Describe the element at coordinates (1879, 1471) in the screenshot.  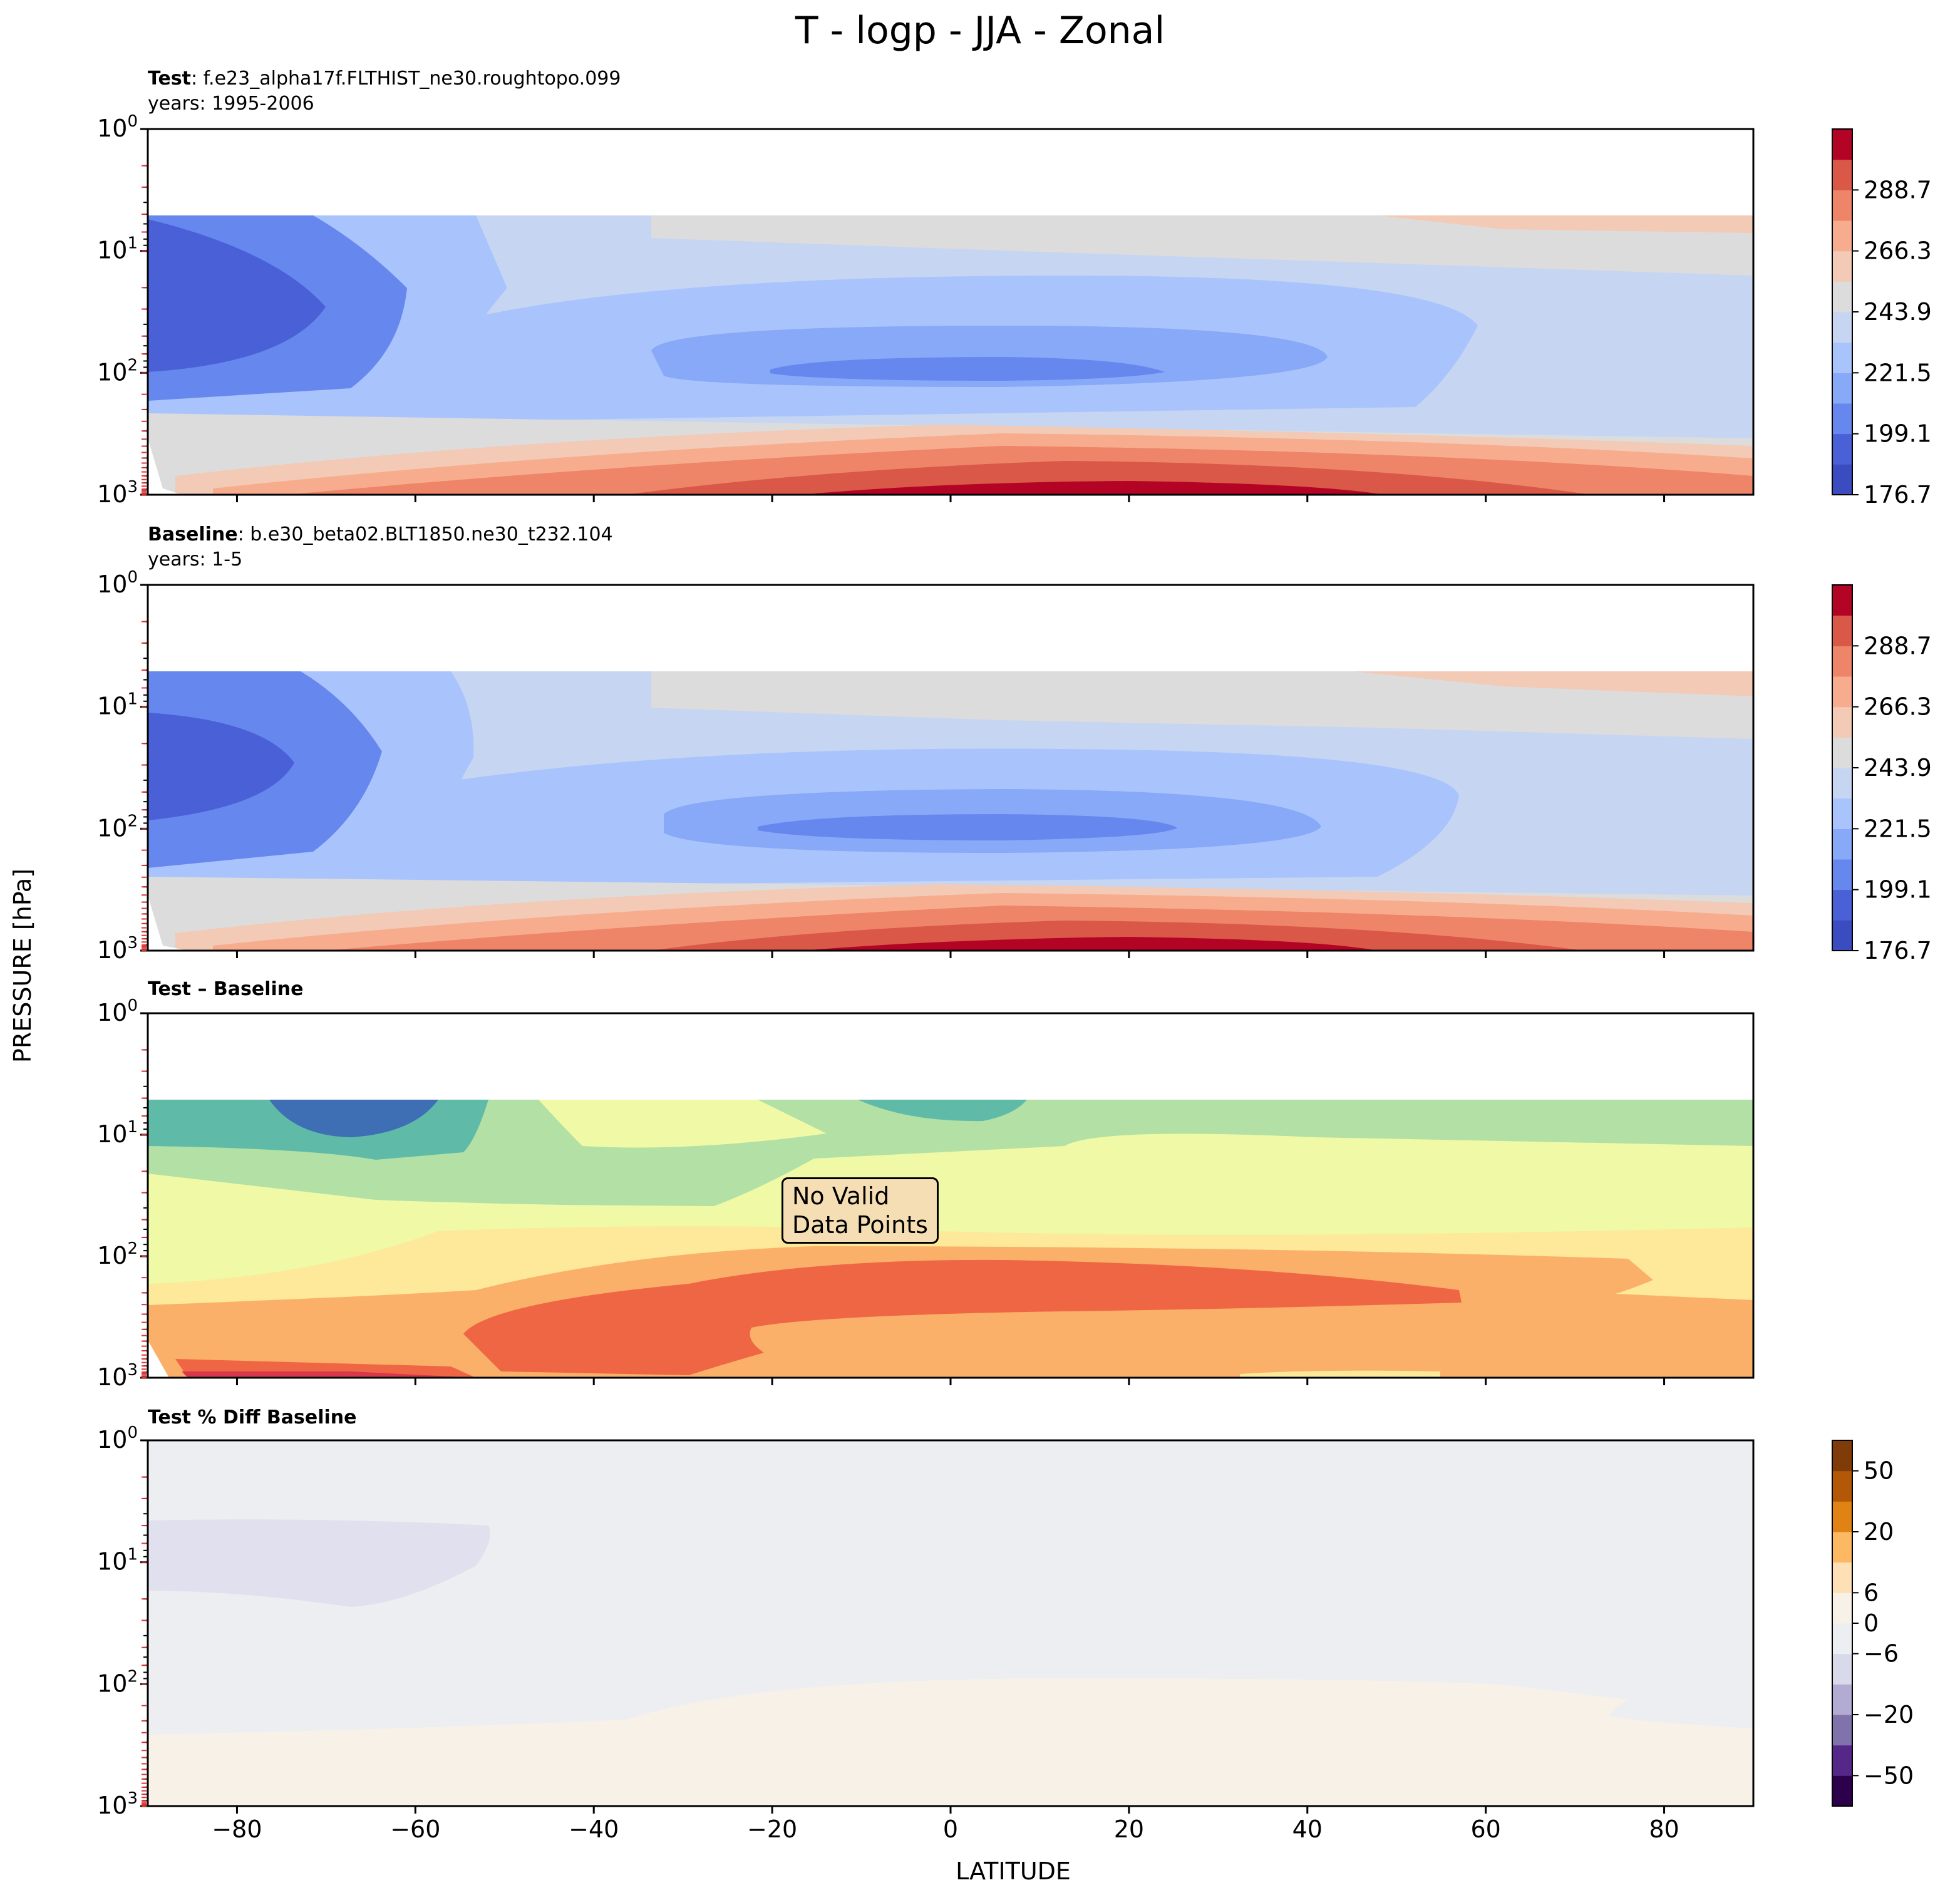
I see `colorbar-tick-label: 50` at that location.